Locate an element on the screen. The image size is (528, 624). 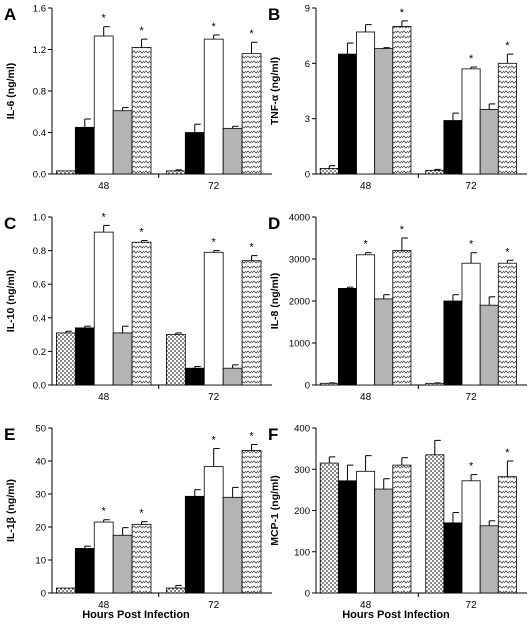
panel-letter: B is located at coordinates (274, 14).